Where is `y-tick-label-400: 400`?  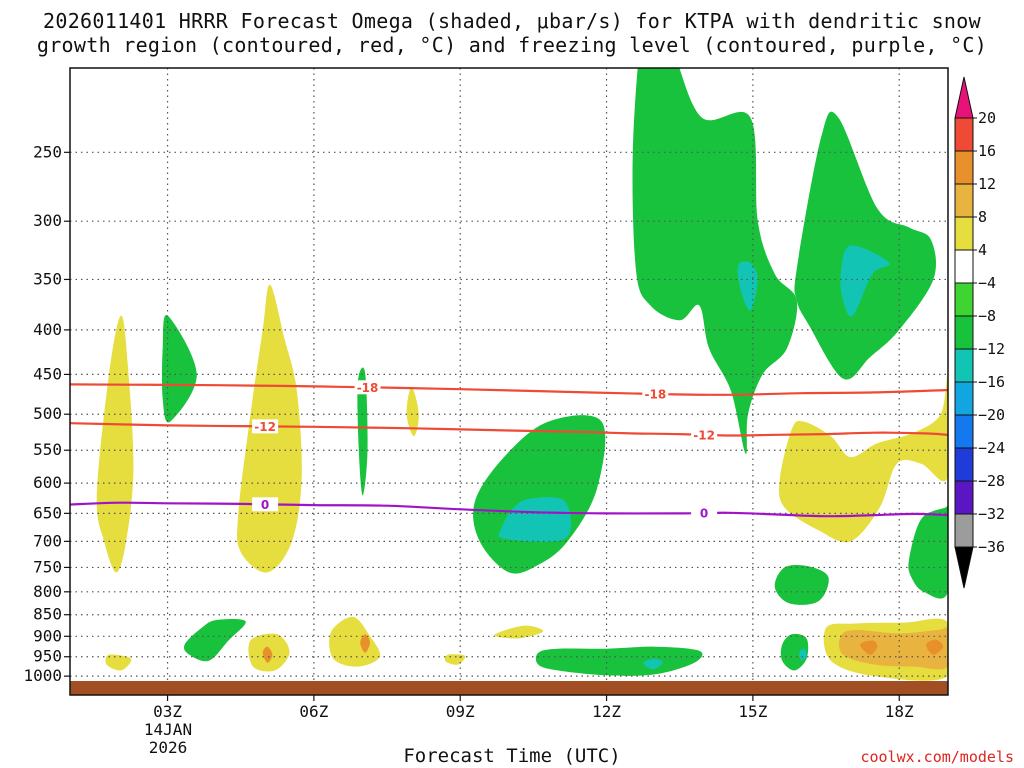 y-tick-label-400: 400 is located at coordinates (47, 329).